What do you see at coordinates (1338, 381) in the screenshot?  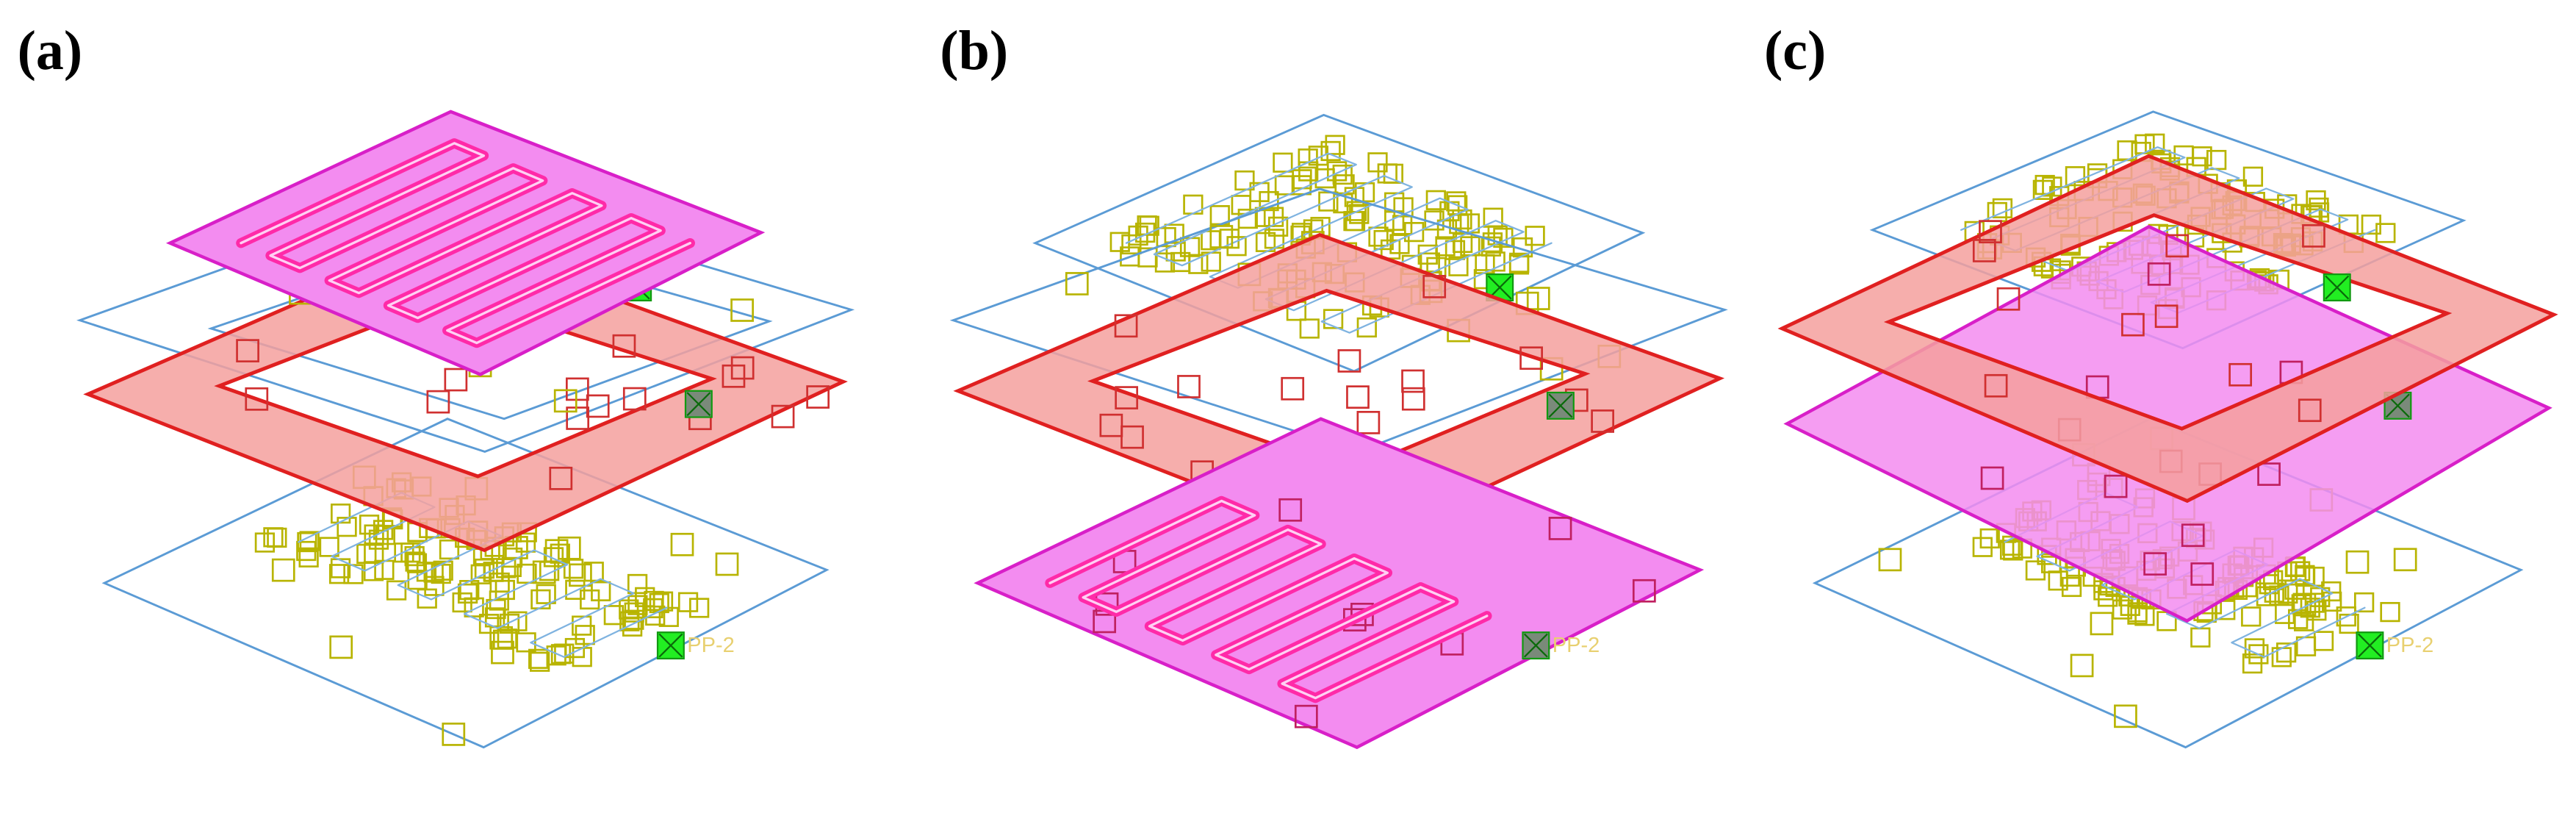 I see `layer-inner-edge` at bounding box center [1338, 381].